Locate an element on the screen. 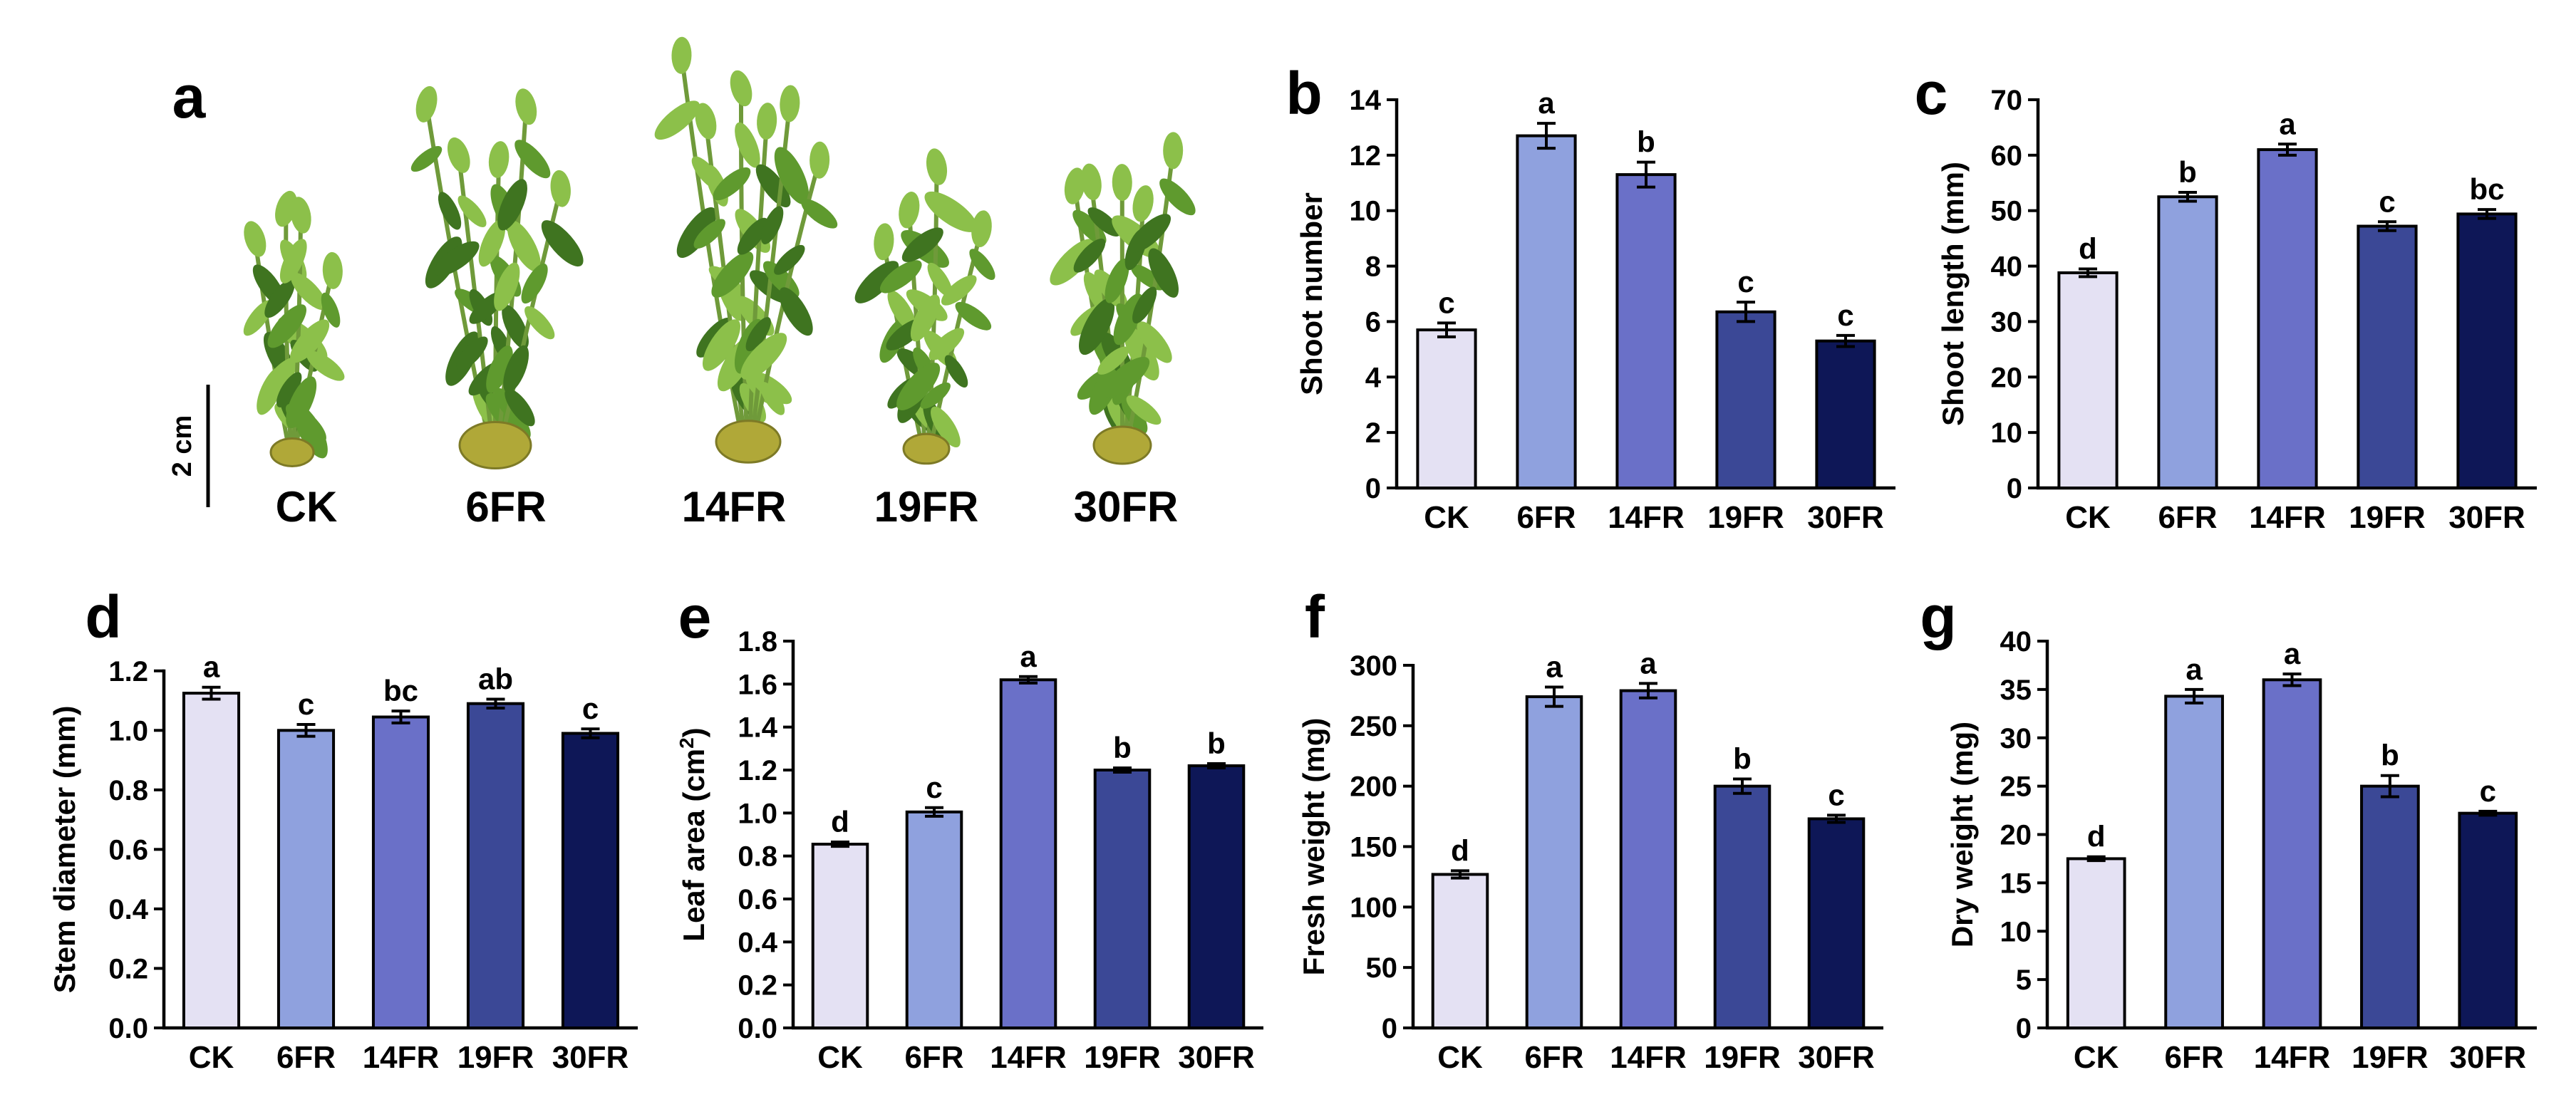  y-tick-label: 200 is located at coordinates (1374, 787).